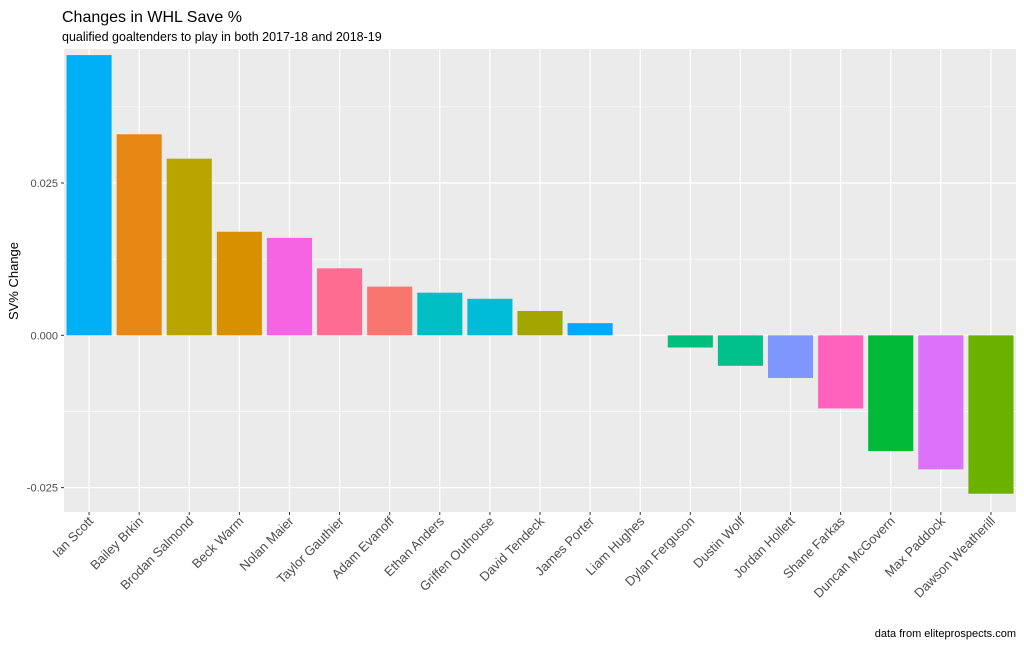 This screenshot has height=646, width=1024. I want to click on x-tick-label: Ian Scott, so click(72, 536).